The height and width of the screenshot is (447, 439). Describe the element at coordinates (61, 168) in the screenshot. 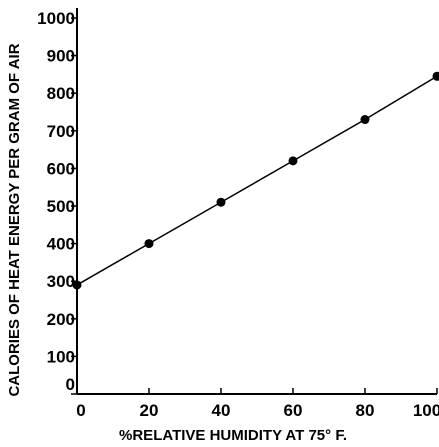

I see `y-tick-label: 600` at that location.